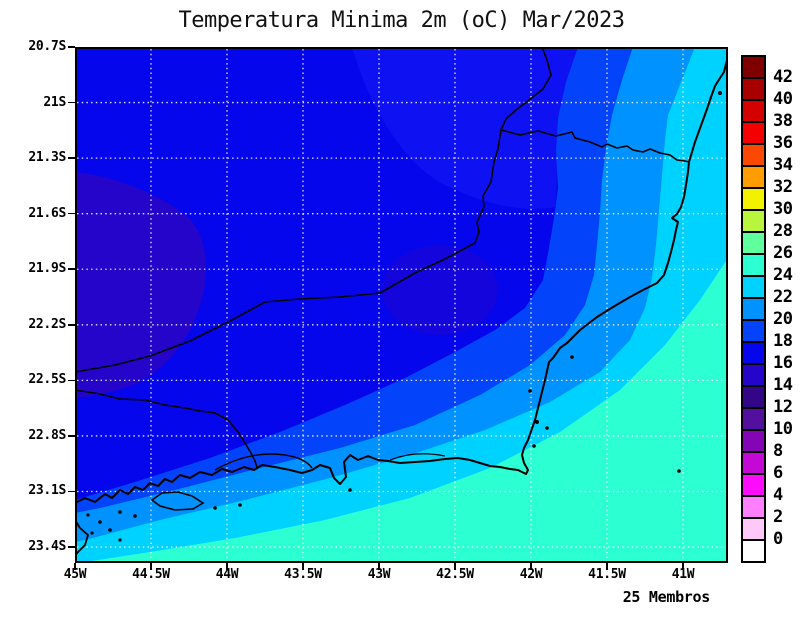  I want to click on colorbar-value-label: 6, so click(778, 473).